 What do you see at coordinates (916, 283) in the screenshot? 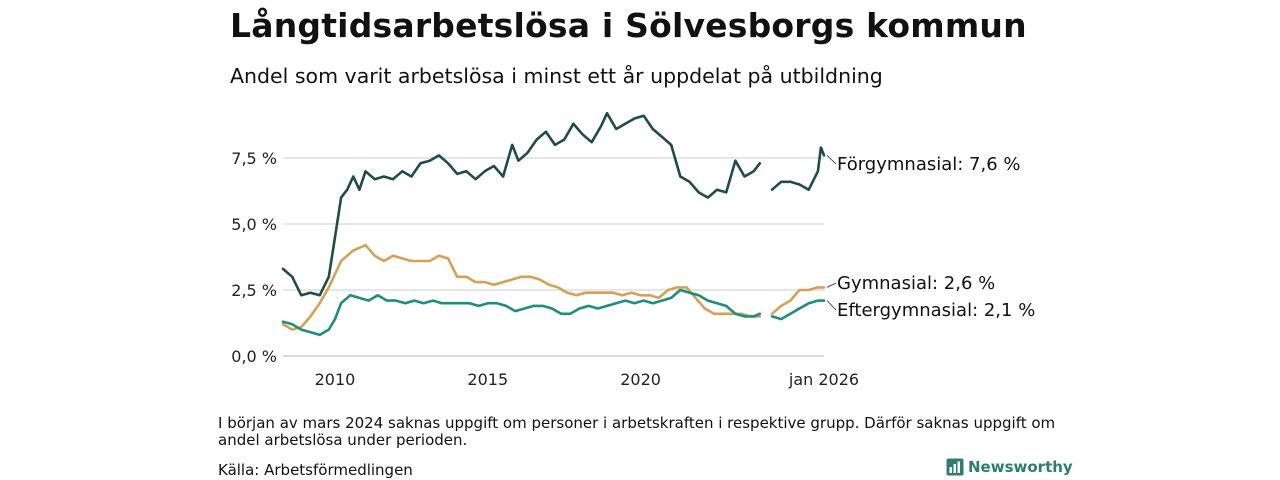
I see `end-label-gymnasial: Gymnasial: 2,6 %` at bounding box center [916, 283].